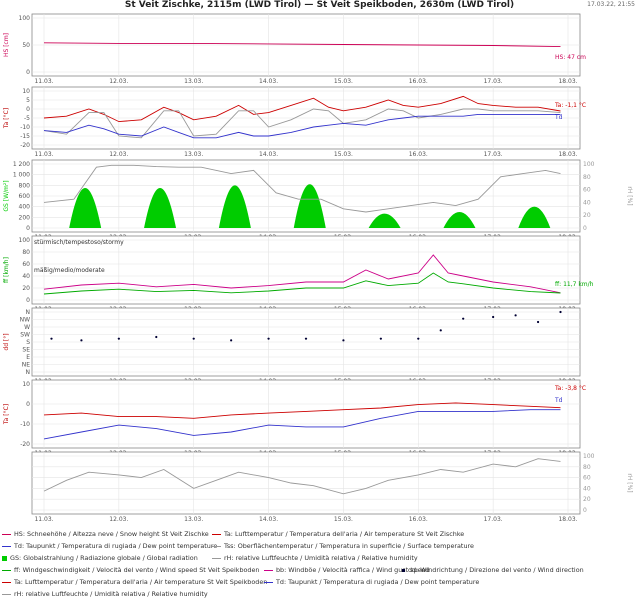 Image resolution: width=639 pixels, height=610 pixels. Describe the element at coordinates (25, 207) in the screenshot. I see `y-tick-label: 400` at that location.